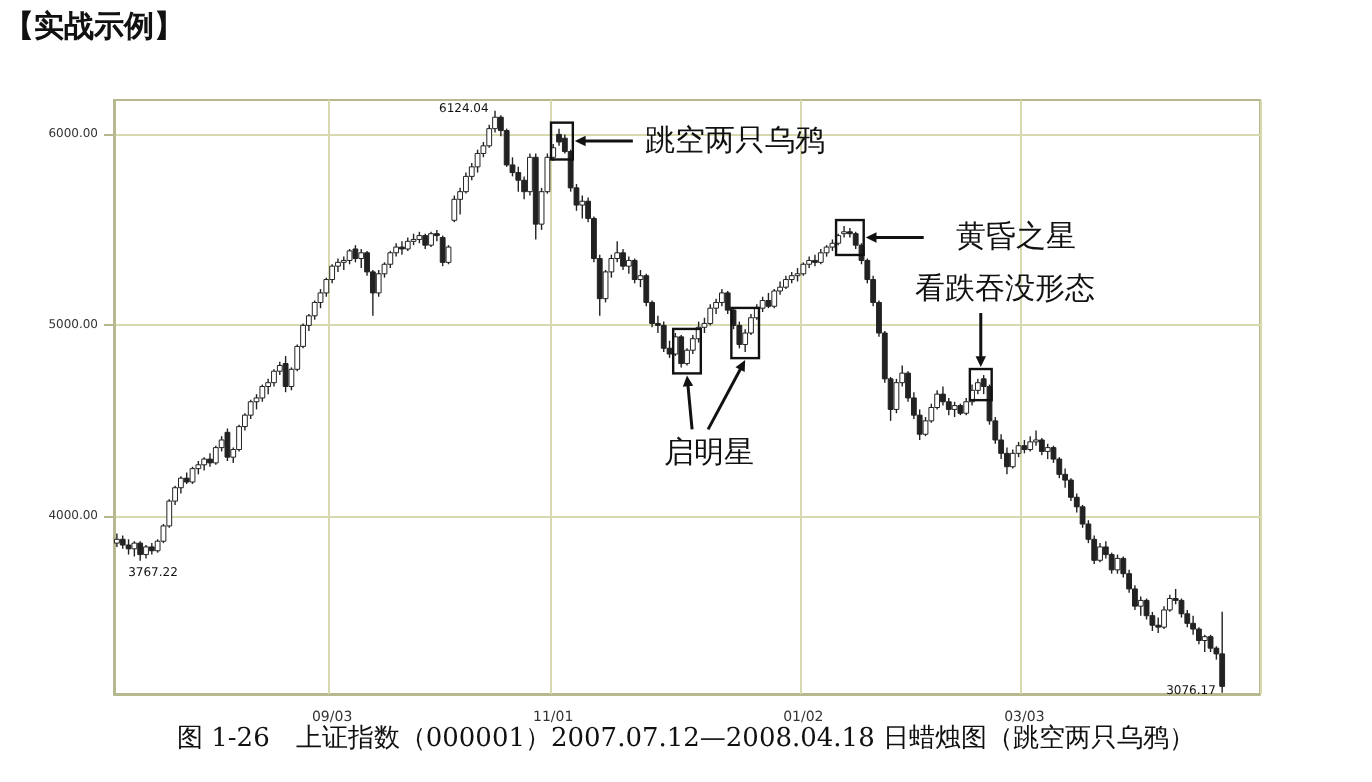  What do you see at coordinates (686, 739) in the screenshot?
I see `caption: 图 1-26 上证指数（000001）2007.07.12—2008.04.18 日蜡烛图（跳空两只乌鸦）` at bounding box center [686, 739].